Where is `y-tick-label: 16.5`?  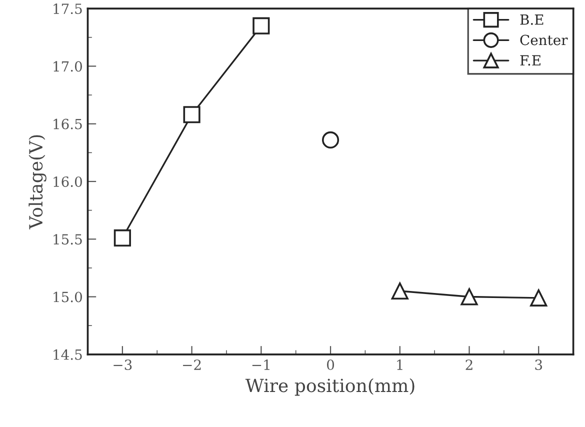
y-tick-label: 16.5 is located at coordinates (68, 124).